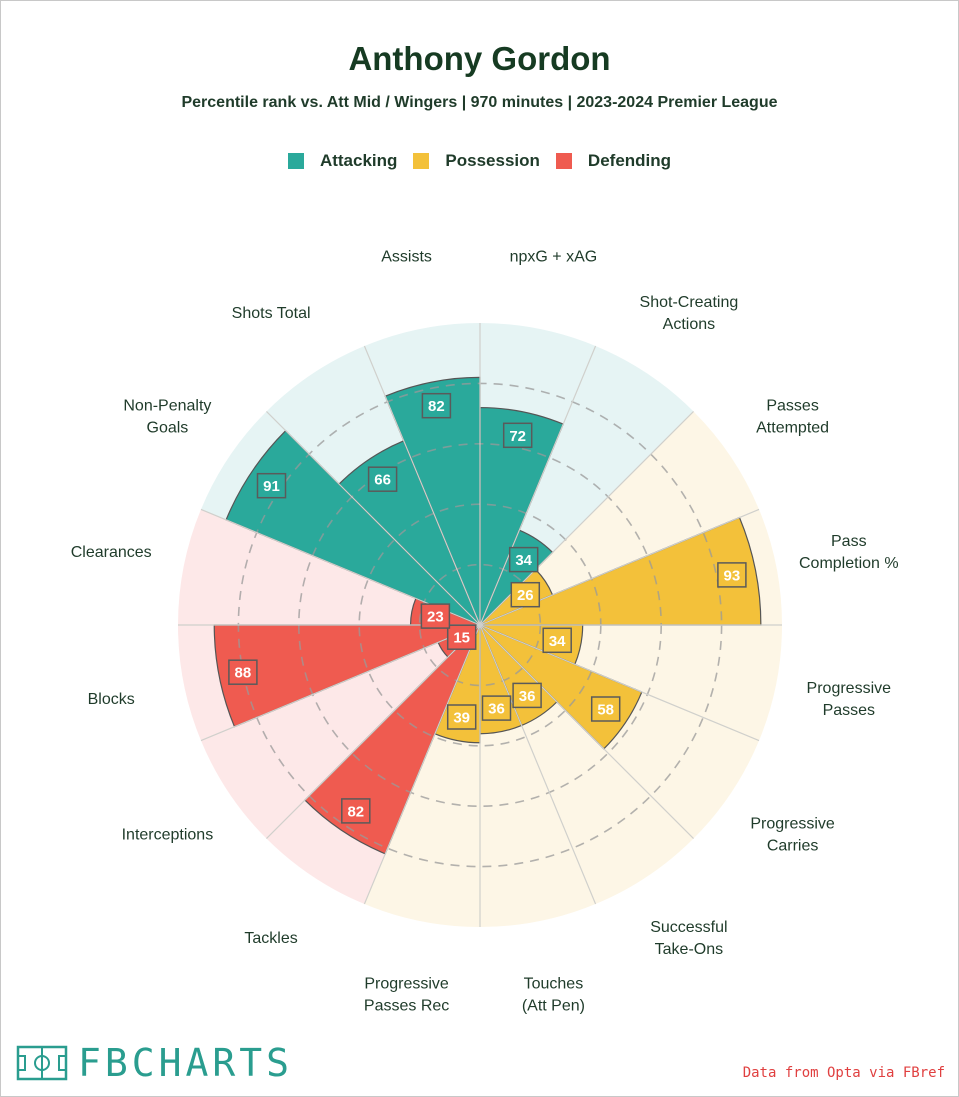  I want to click on metric-label-line: Passes, so click(792, 406).